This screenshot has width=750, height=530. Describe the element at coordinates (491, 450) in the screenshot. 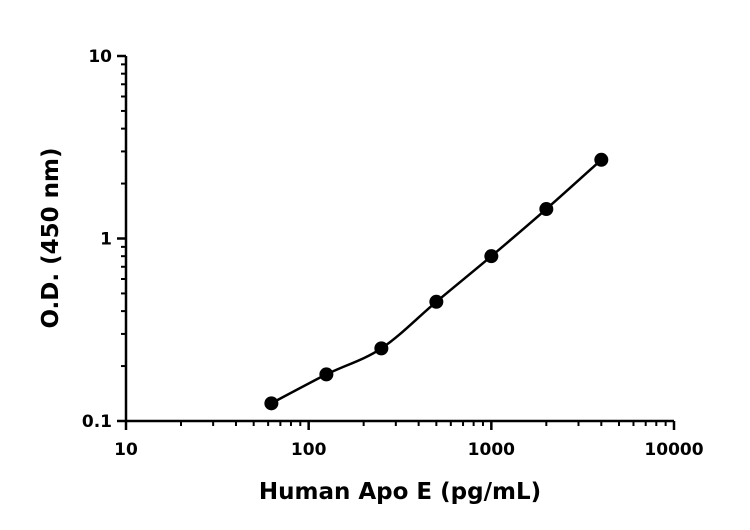

I see `x-tick-label: 1000` at that location.